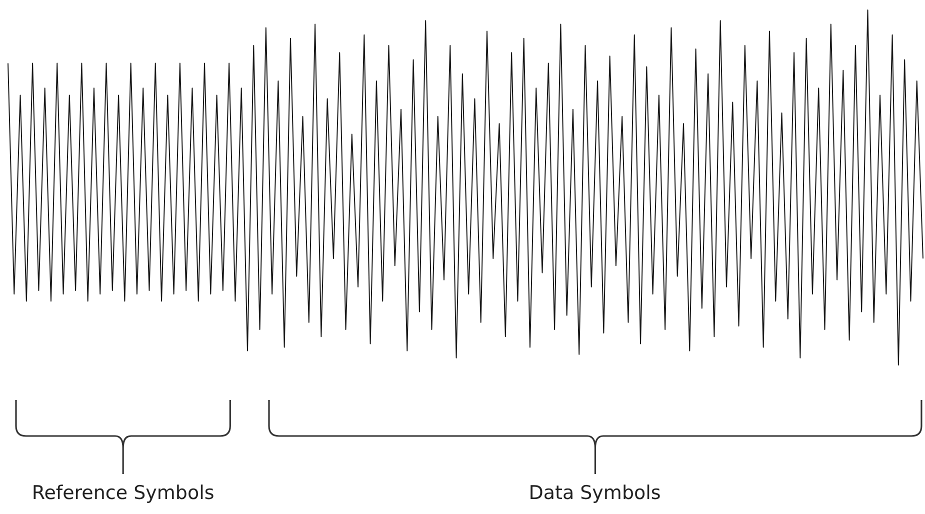 The height and width of the screenshot is (514, 925). What do you see at coordinates (594, 493) in the screenshot?
I see `text: Data Symbols` at bounding box center [594, 493].